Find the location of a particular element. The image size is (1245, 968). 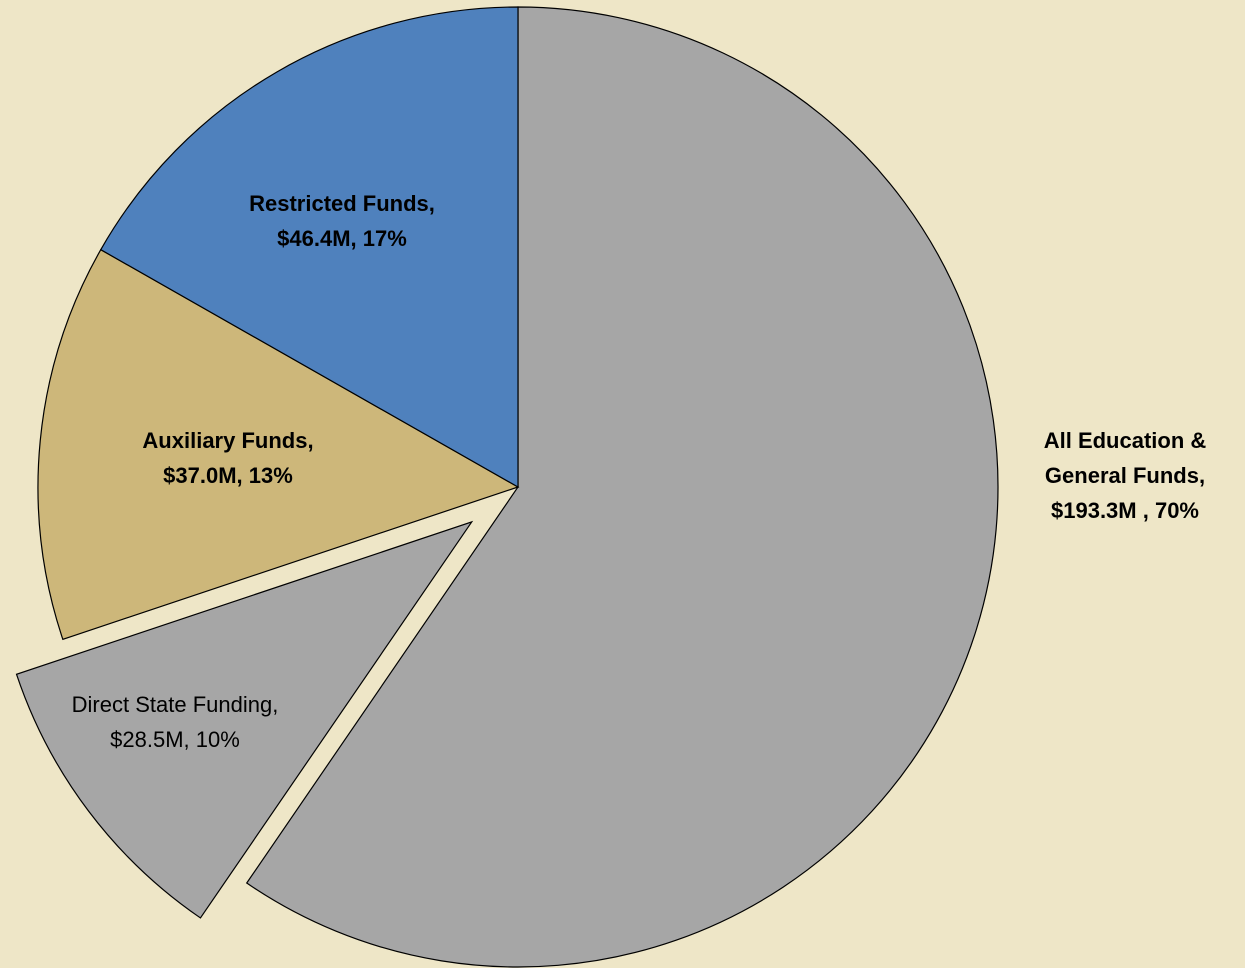

slice-label: $37.0M, 13% is located at coordinates (228, 475).